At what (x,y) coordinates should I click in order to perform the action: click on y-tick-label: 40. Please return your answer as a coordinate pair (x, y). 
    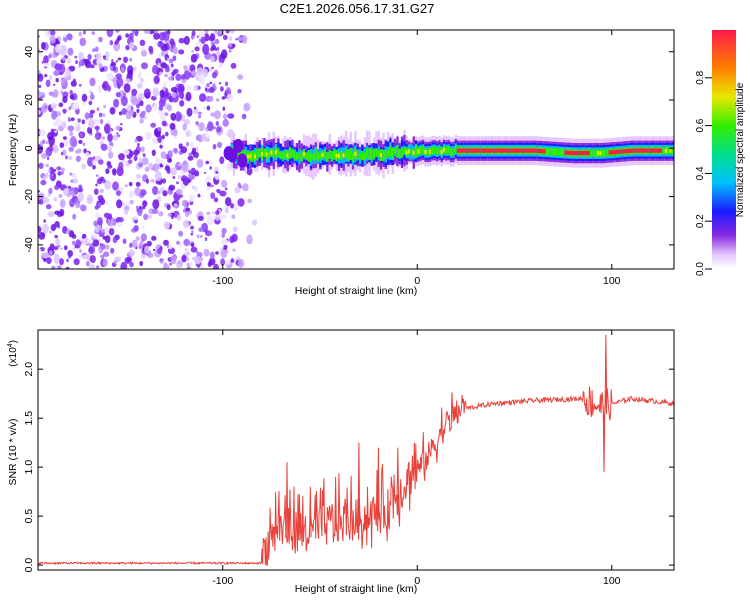
    Looking at the image, I should click on (29, 52).